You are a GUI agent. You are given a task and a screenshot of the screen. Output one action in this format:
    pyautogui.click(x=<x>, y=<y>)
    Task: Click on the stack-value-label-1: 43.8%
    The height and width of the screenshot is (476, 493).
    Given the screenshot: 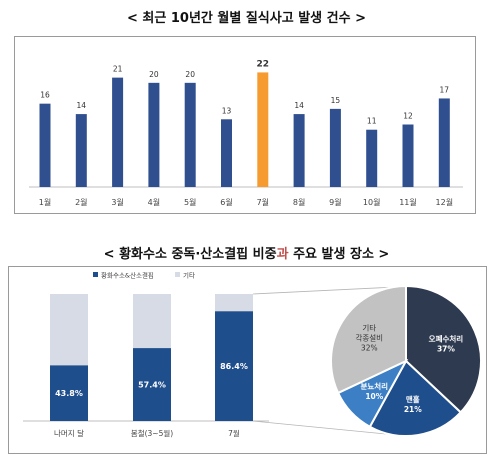 What is the action you would take?
    pyautogui.click(x=69, y=393)
    